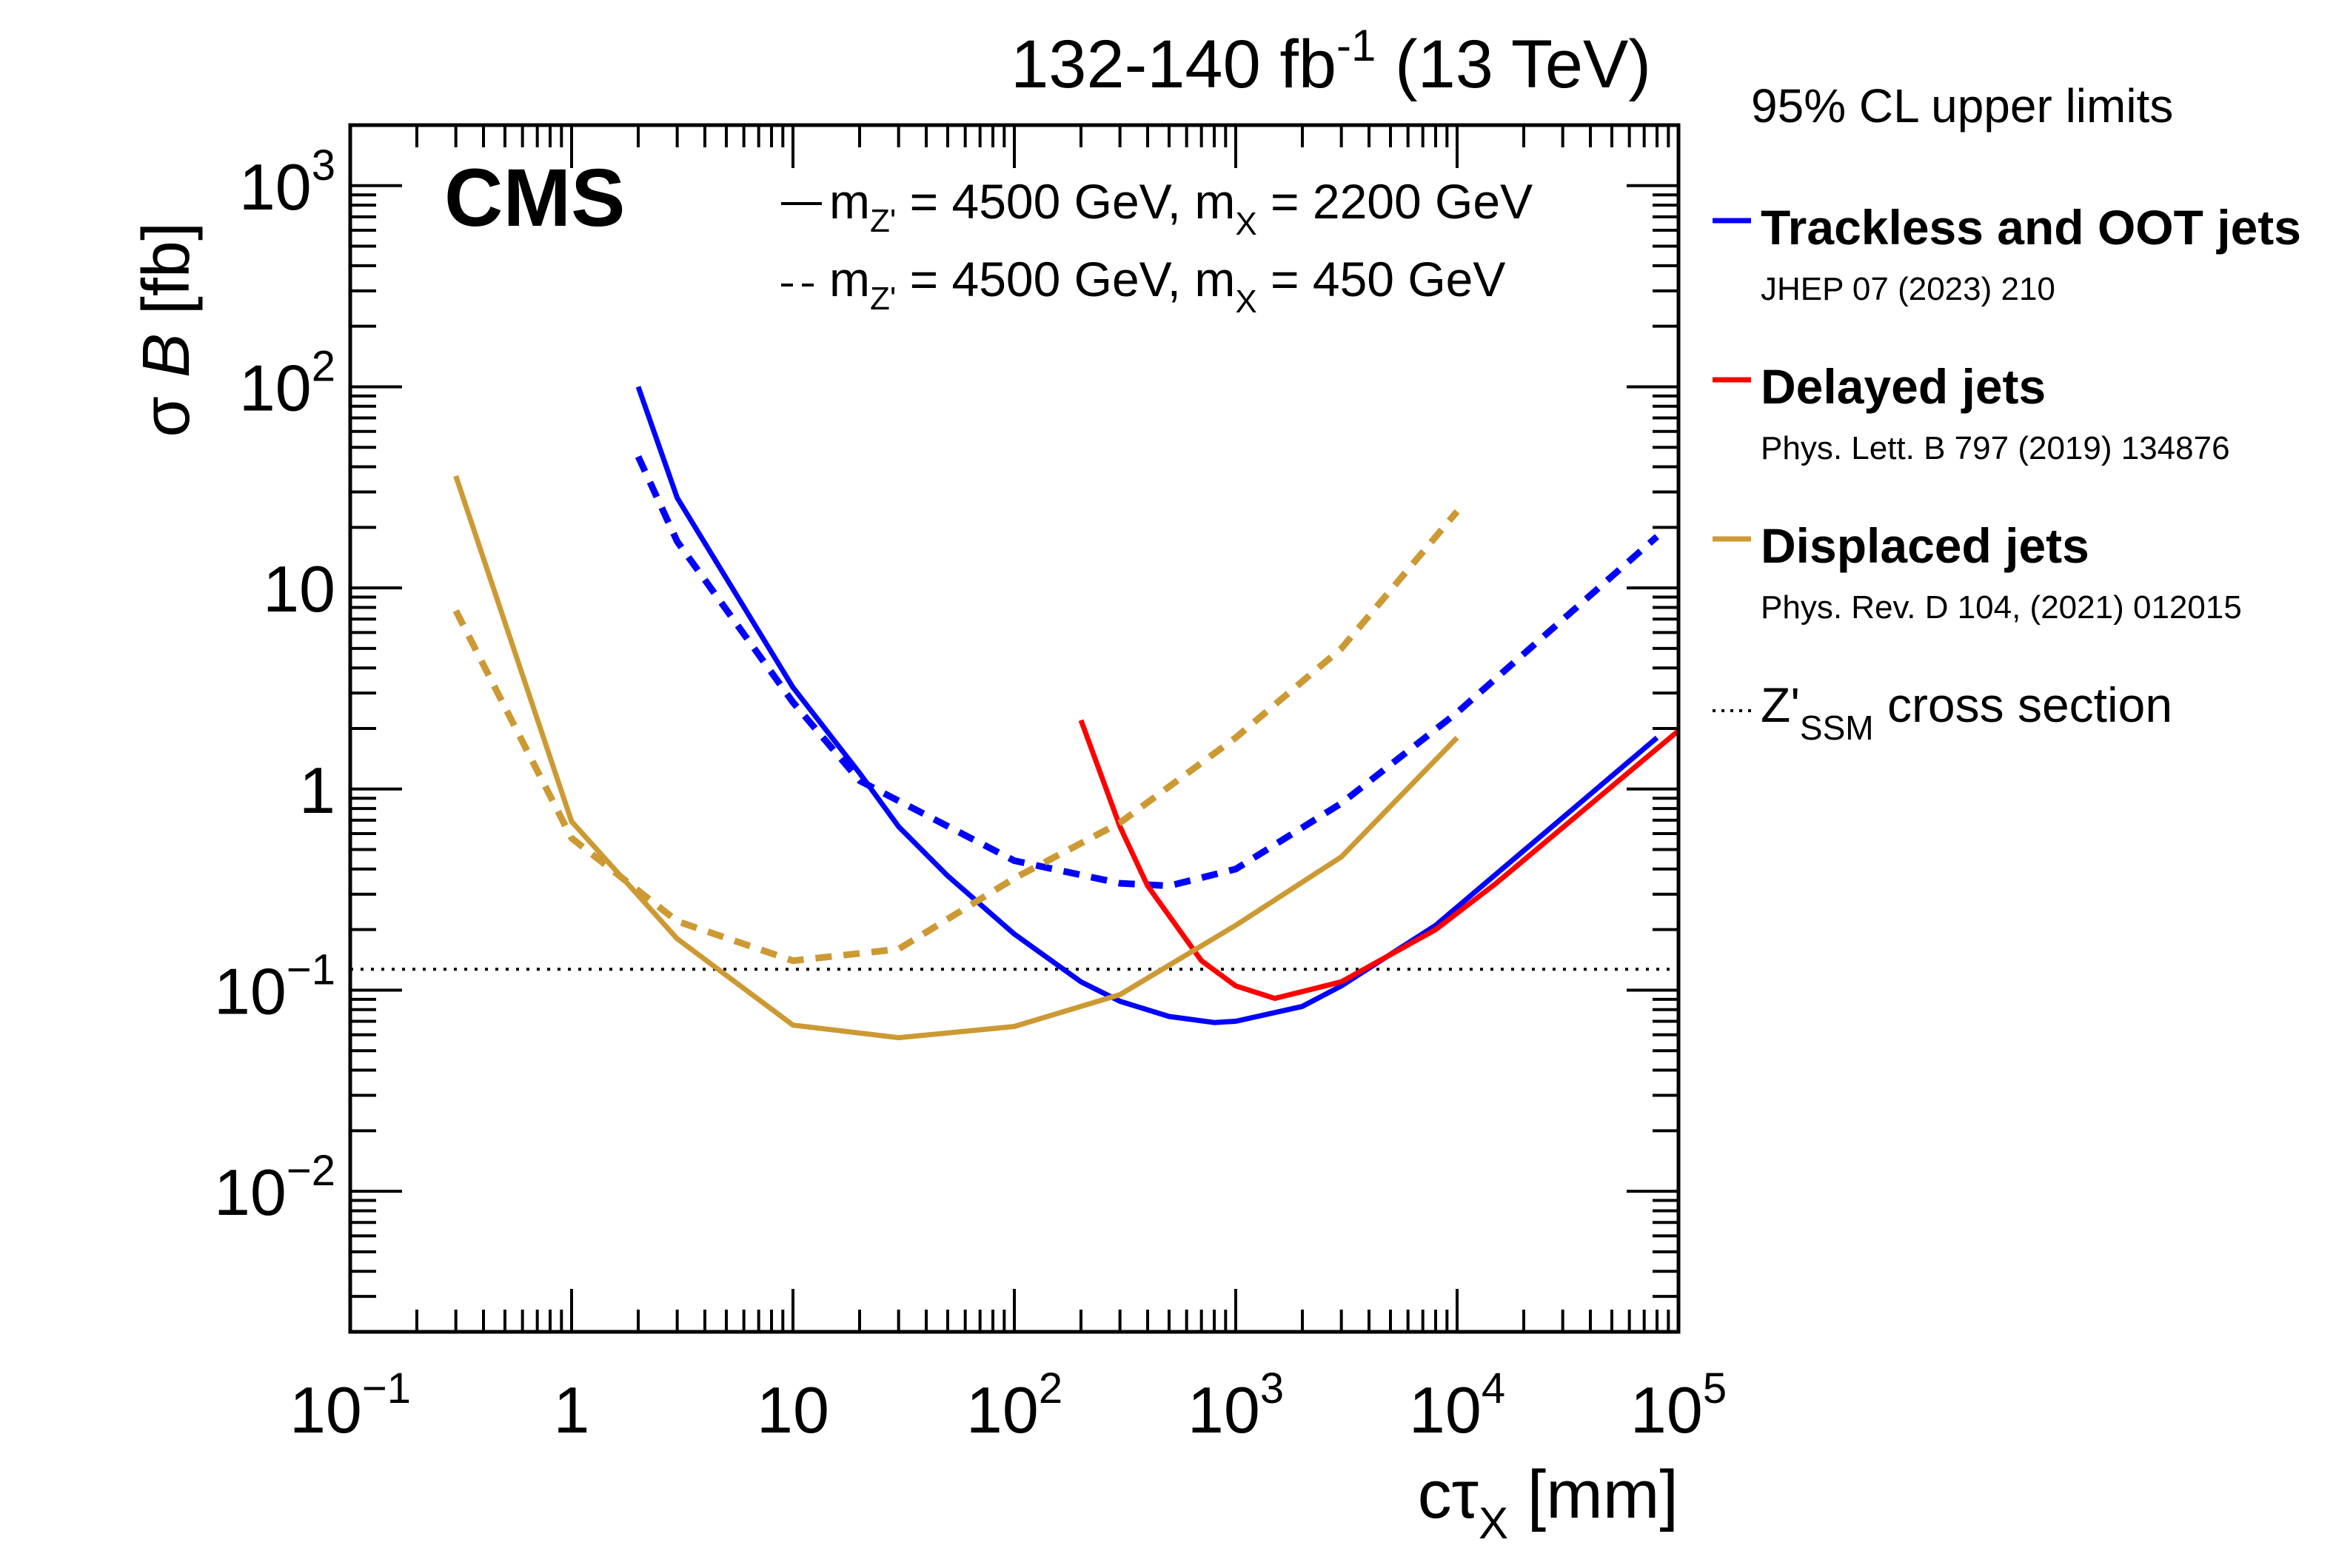 This screenshot has height=1568, width=2333. What do you see at coordinates (572, 1410) in the screenshot?
I see `x-tick-label: 1` at bounding box center [572, 1410].